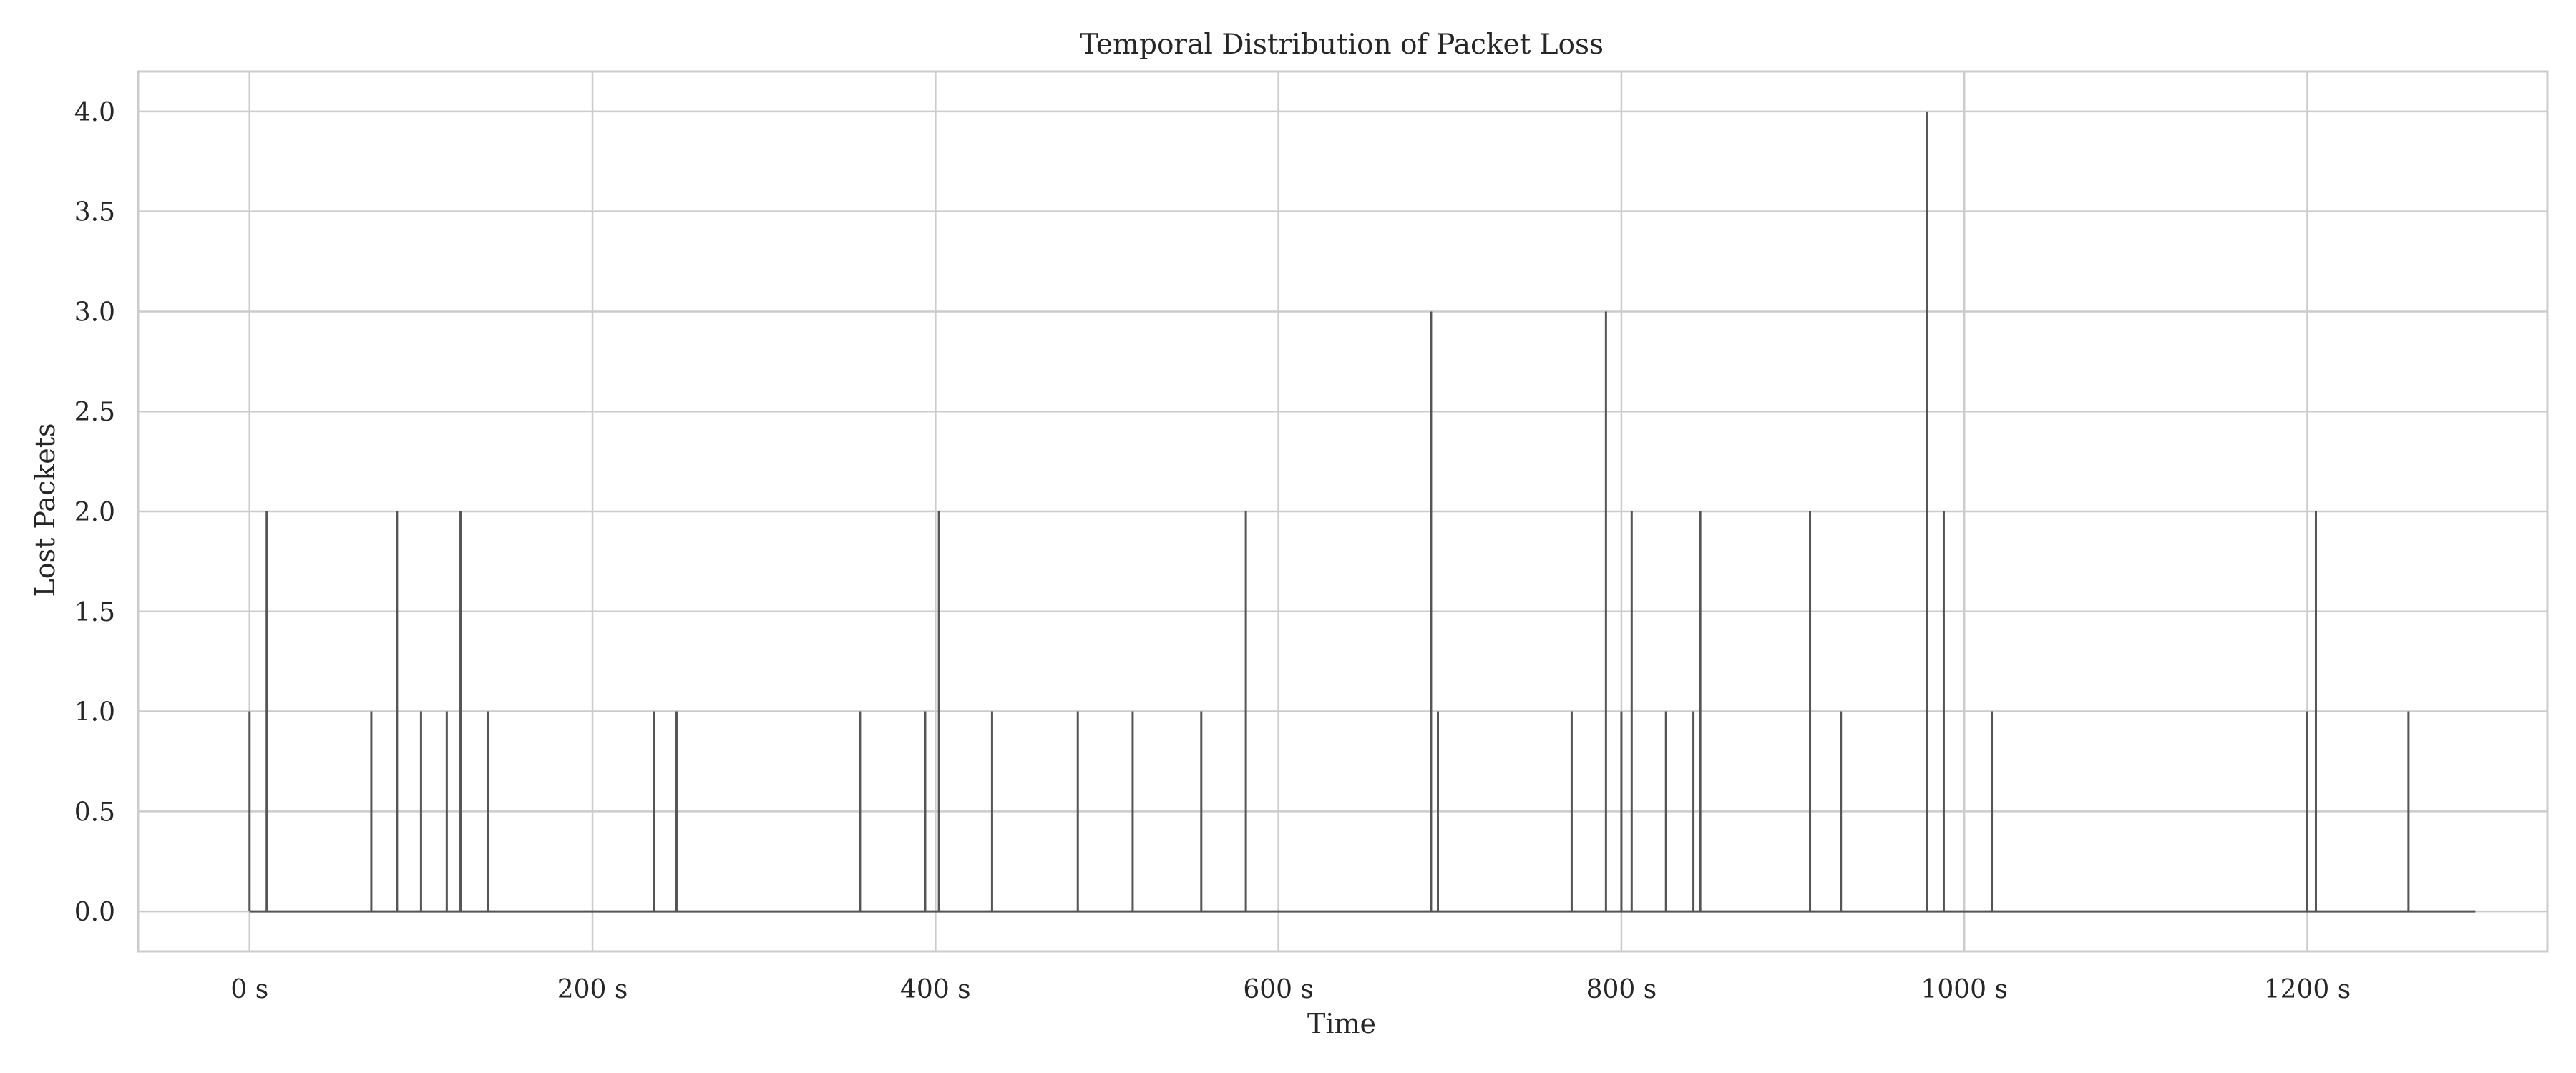 This screenshot has height=1073, width=2576. What do you see at coordinates (1278, 990) in the screenshot?
I see `x-tick-label: 600 s` at bounding box center [1278, 990].